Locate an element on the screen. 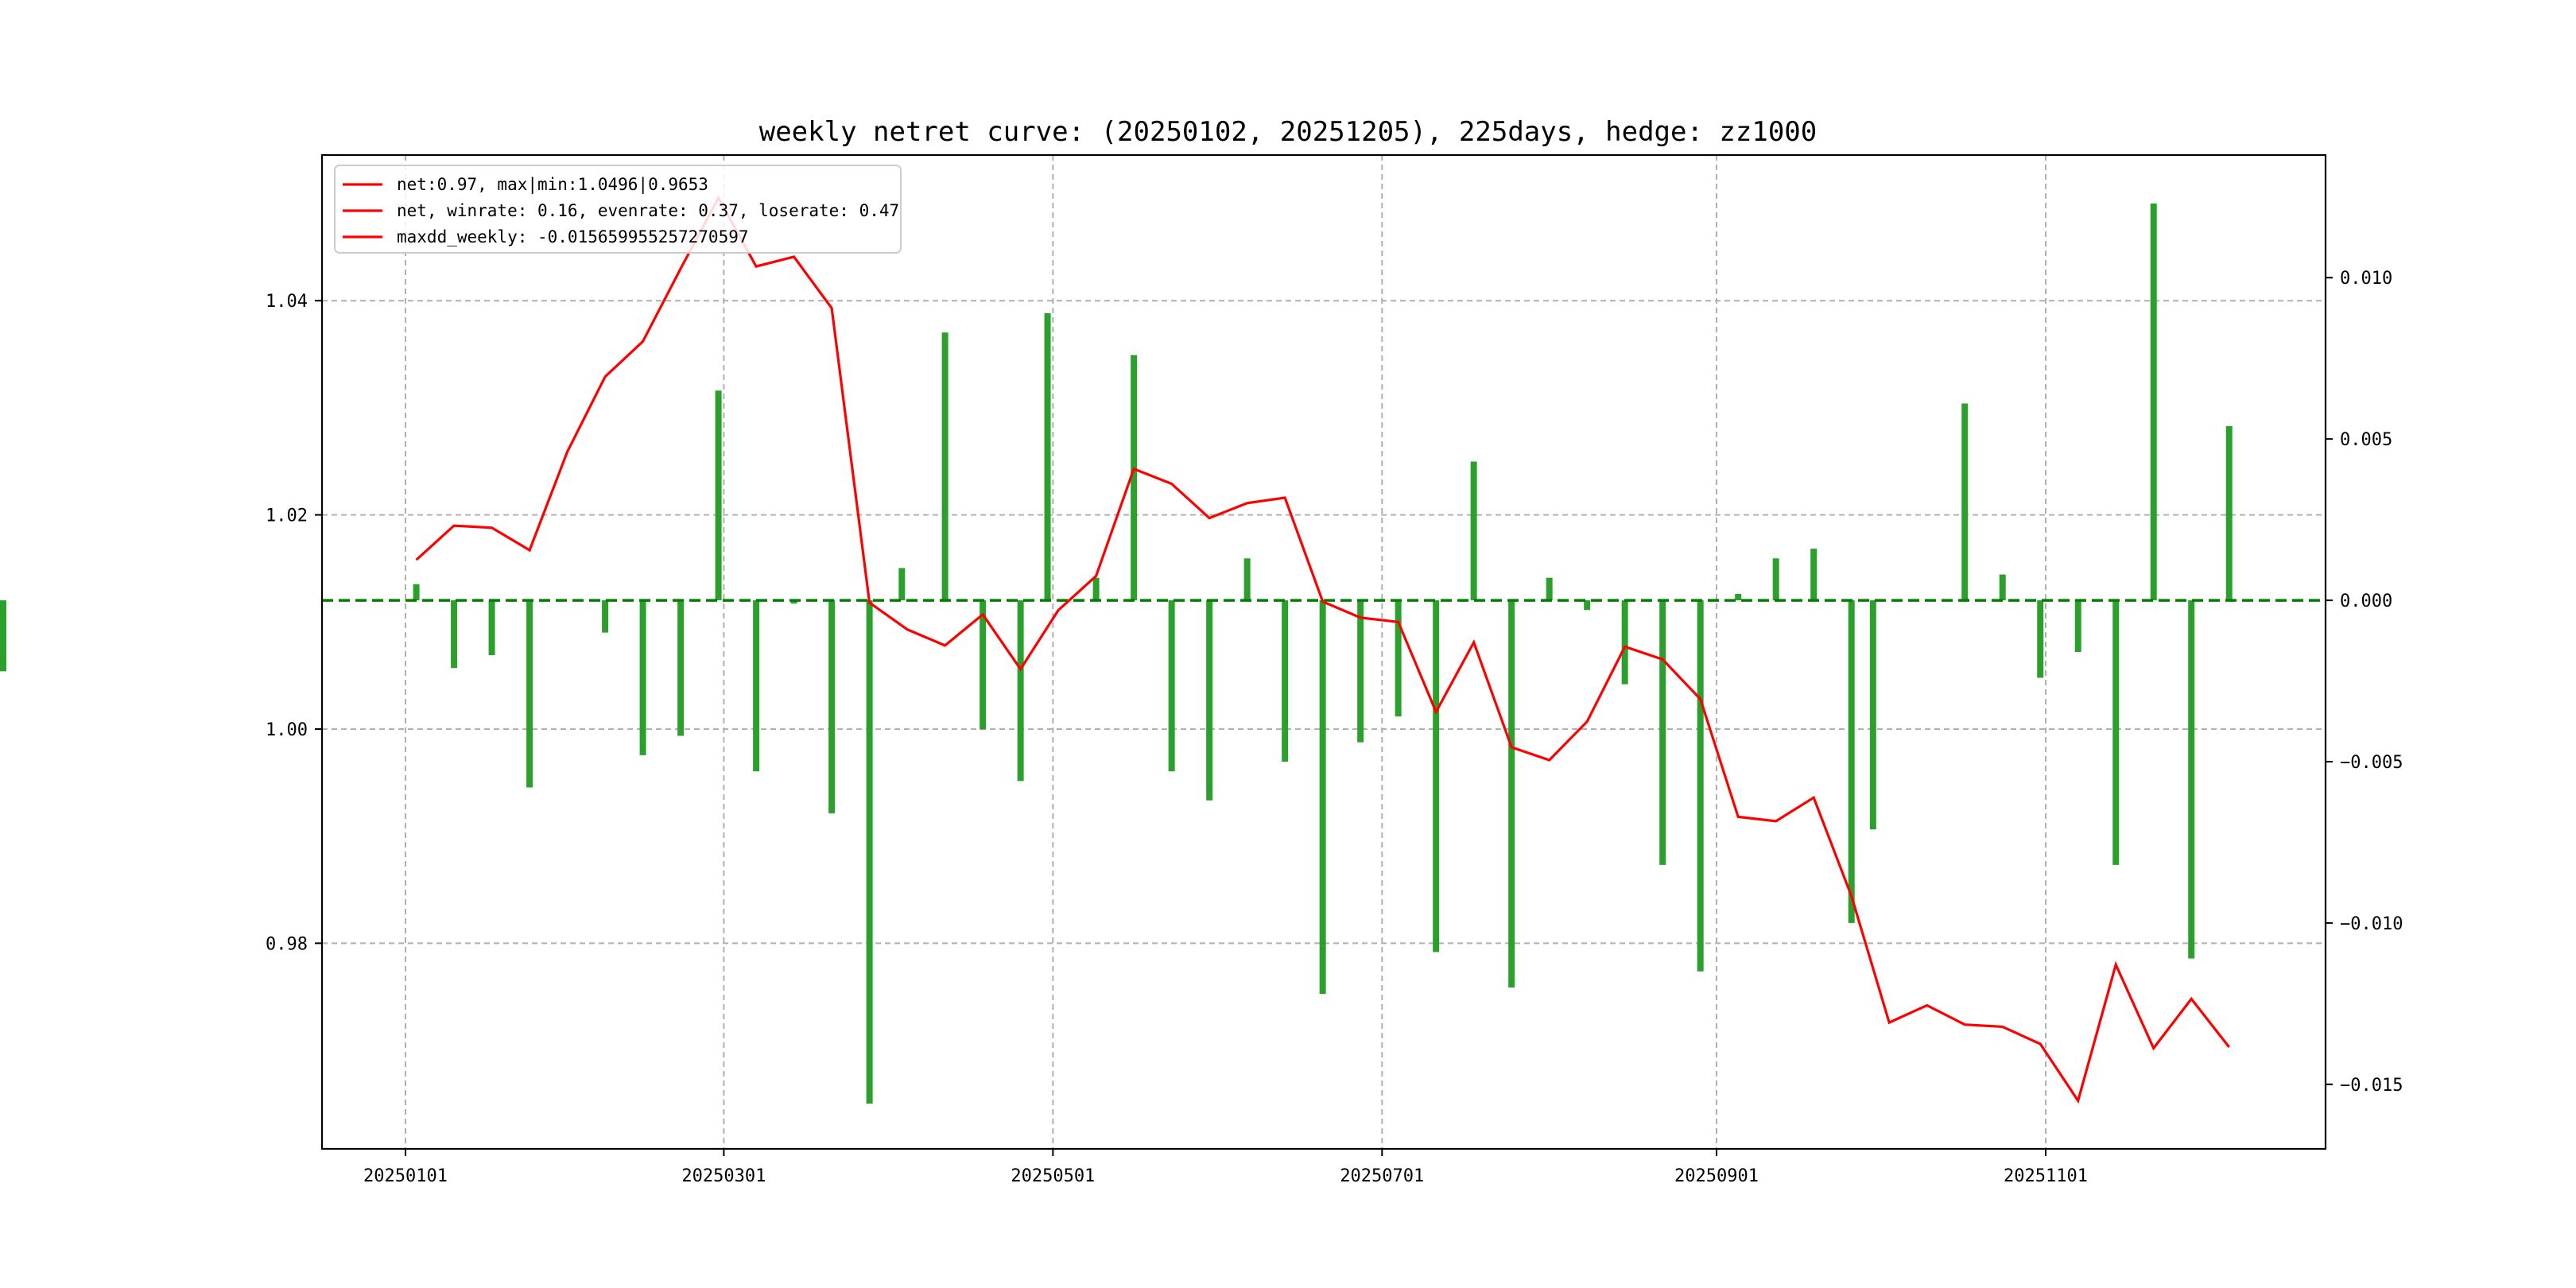 This screenshot has height=1288, width=2576. x-tick-label: 20250901 is located at coordinates (1717, 1176).